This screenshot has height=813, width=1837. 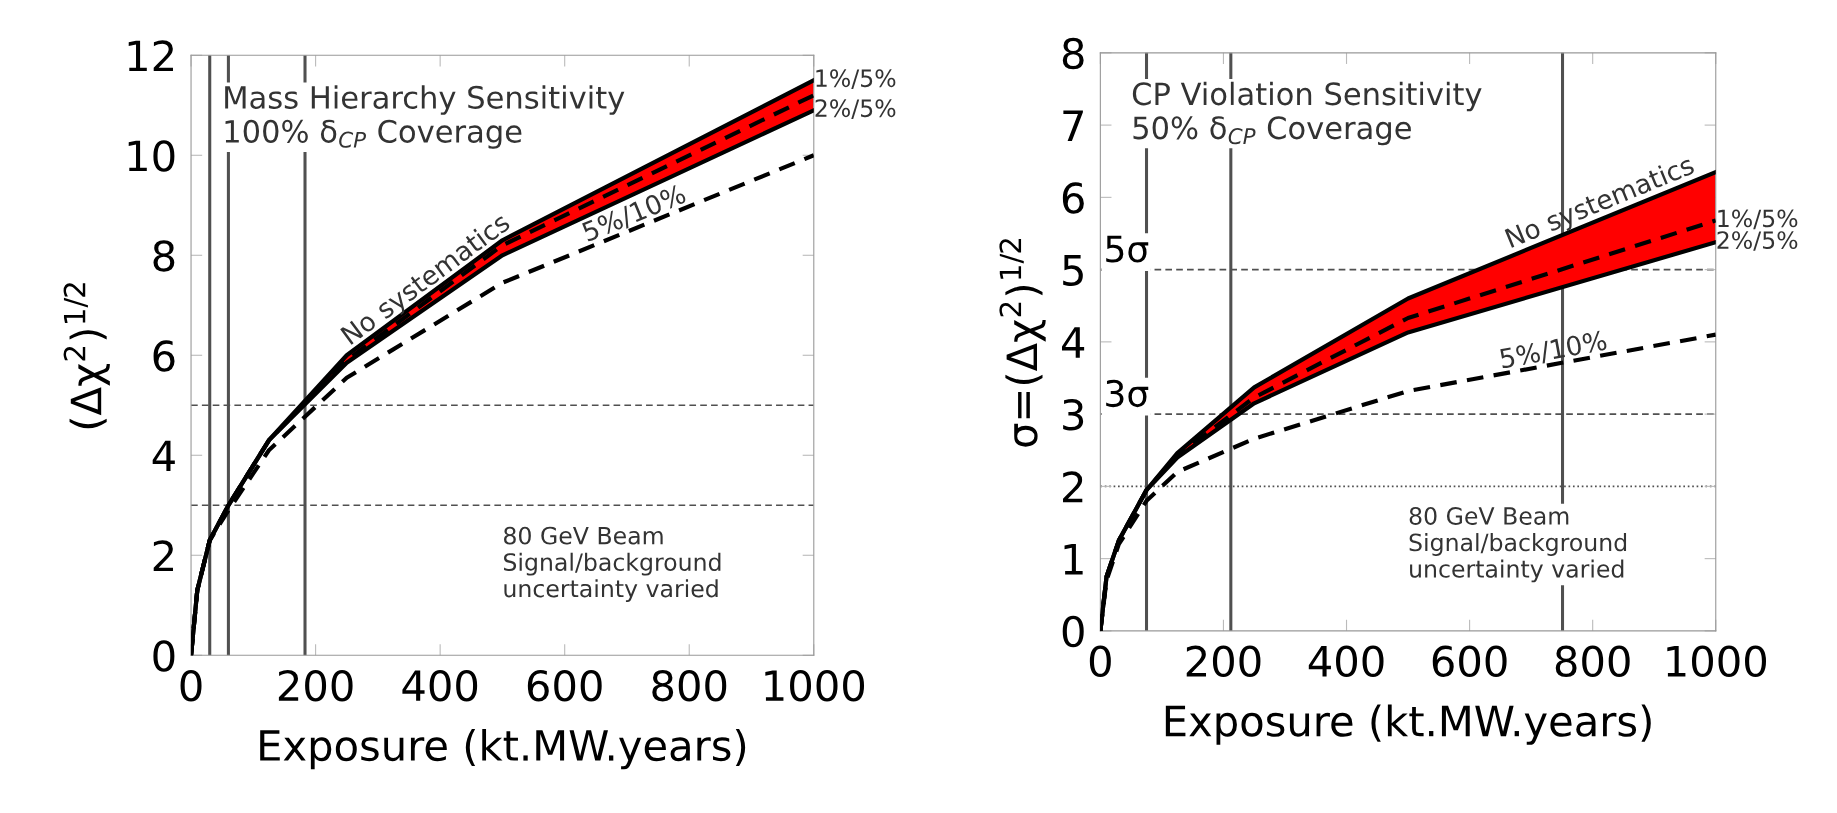 I want to click on y-tick-label: 0, so click(x=1073, y=631).